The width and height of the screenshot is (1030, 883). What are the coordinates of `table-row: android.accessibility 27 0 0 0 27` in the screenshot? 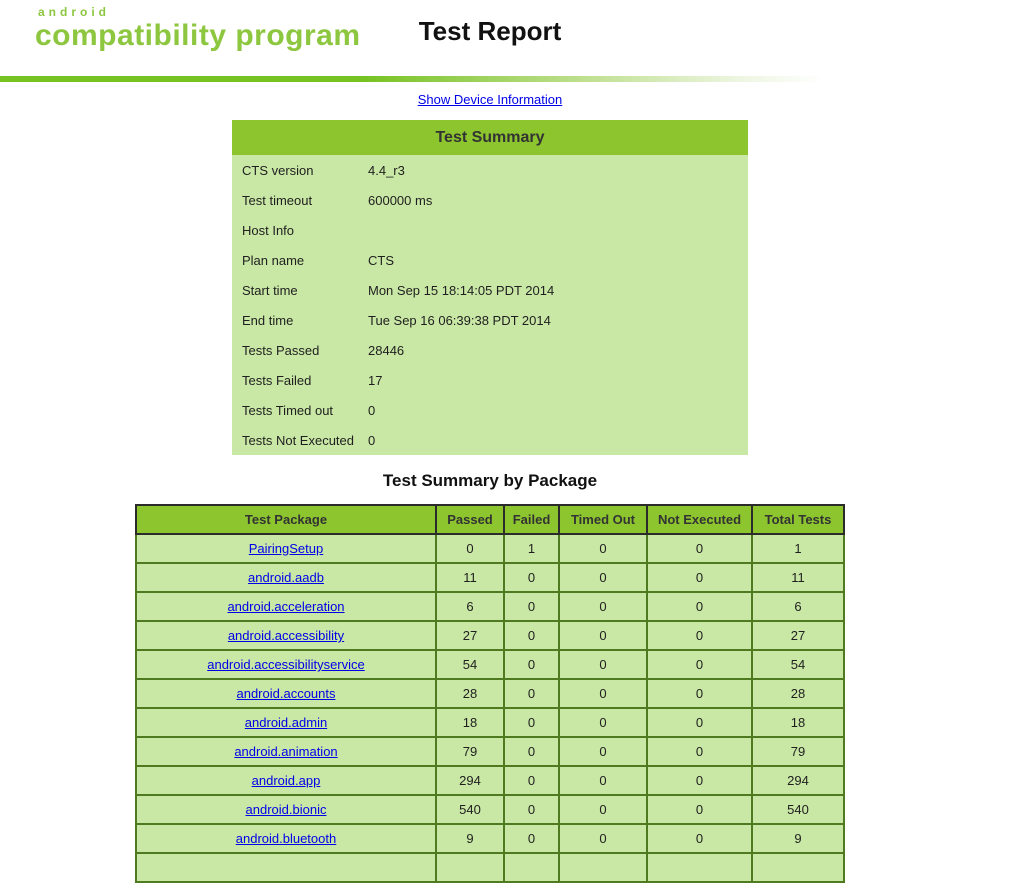 It's located at (490, 635).